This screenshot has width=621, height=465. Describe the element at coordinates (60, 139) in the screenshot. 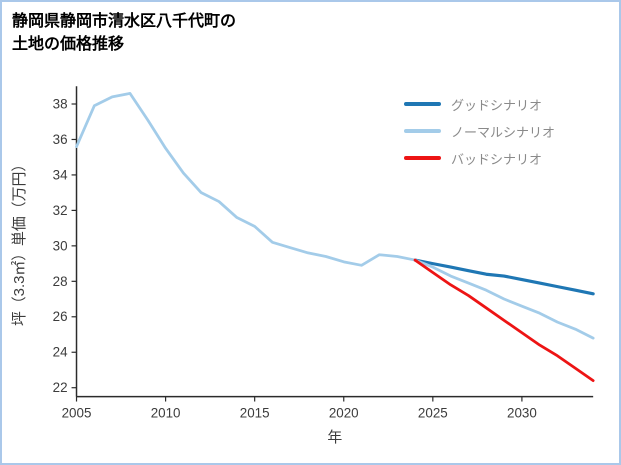

I see `y-tick-label: 36` at that location.